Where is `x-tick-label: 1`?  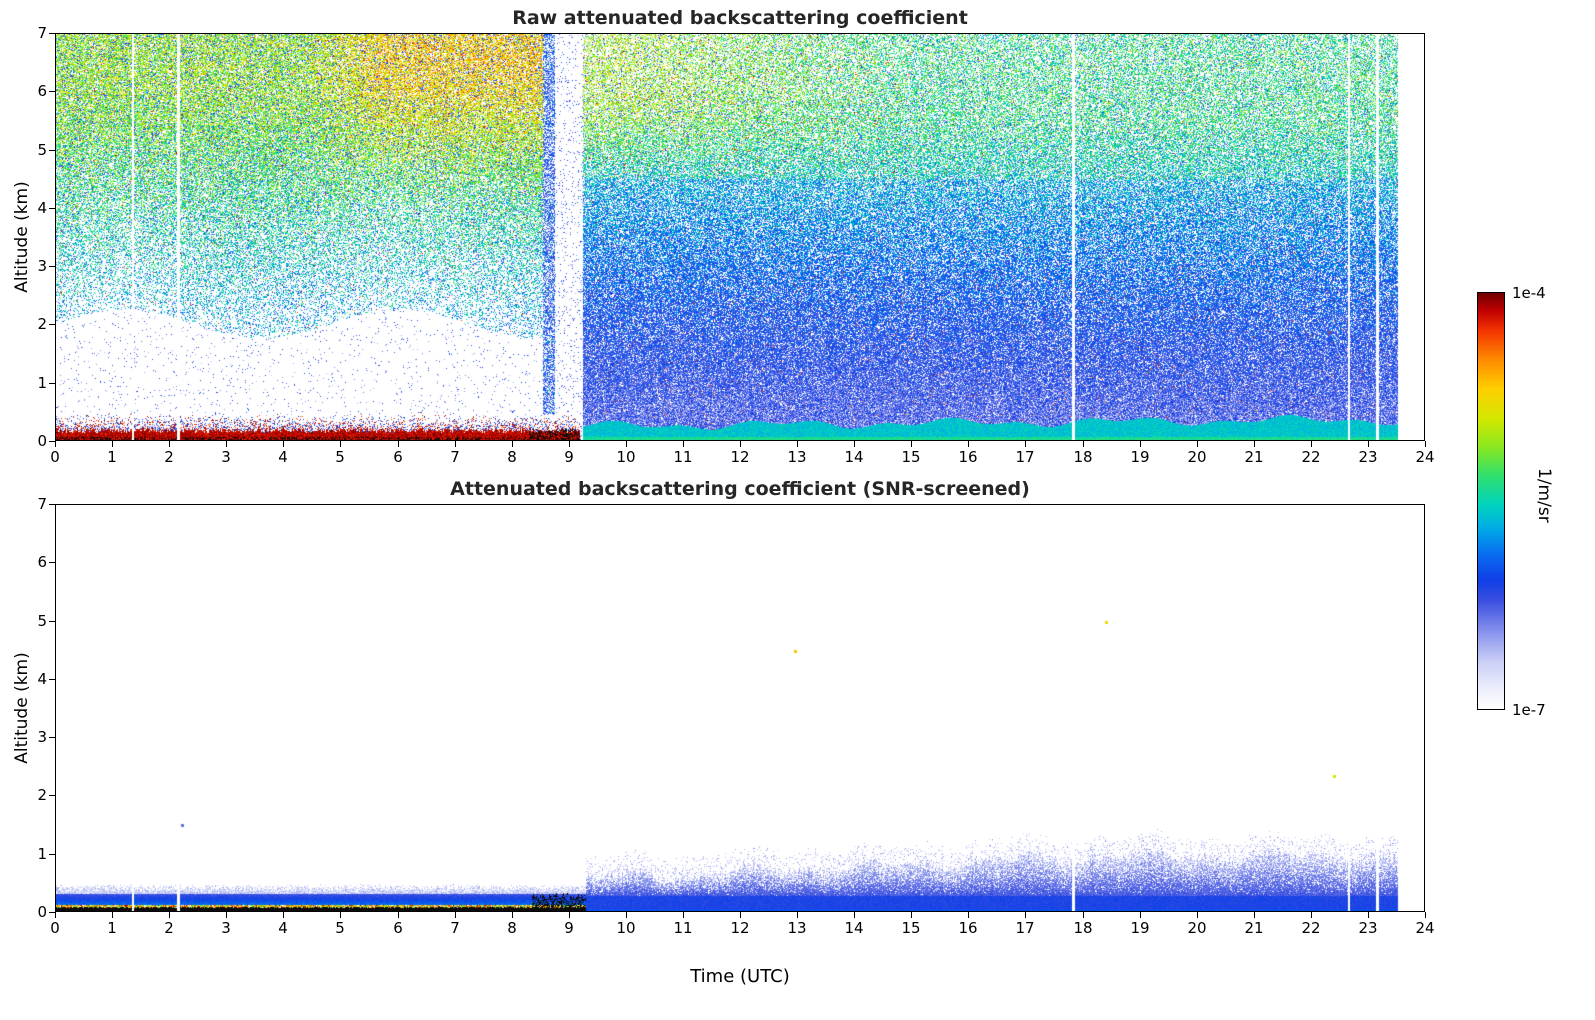
x-tick-label: 1 is located at coordinates (112, 928).